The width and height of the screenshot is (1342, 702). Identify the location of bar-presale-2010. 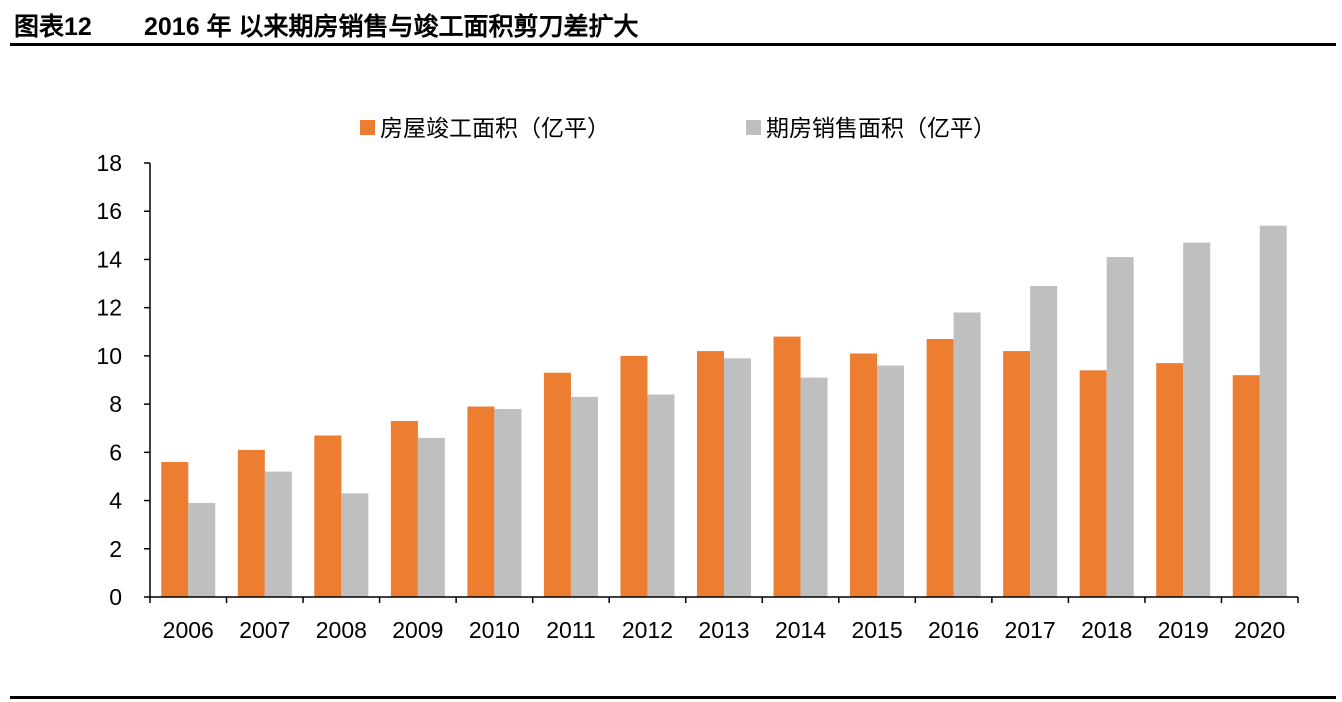
(508, 502).